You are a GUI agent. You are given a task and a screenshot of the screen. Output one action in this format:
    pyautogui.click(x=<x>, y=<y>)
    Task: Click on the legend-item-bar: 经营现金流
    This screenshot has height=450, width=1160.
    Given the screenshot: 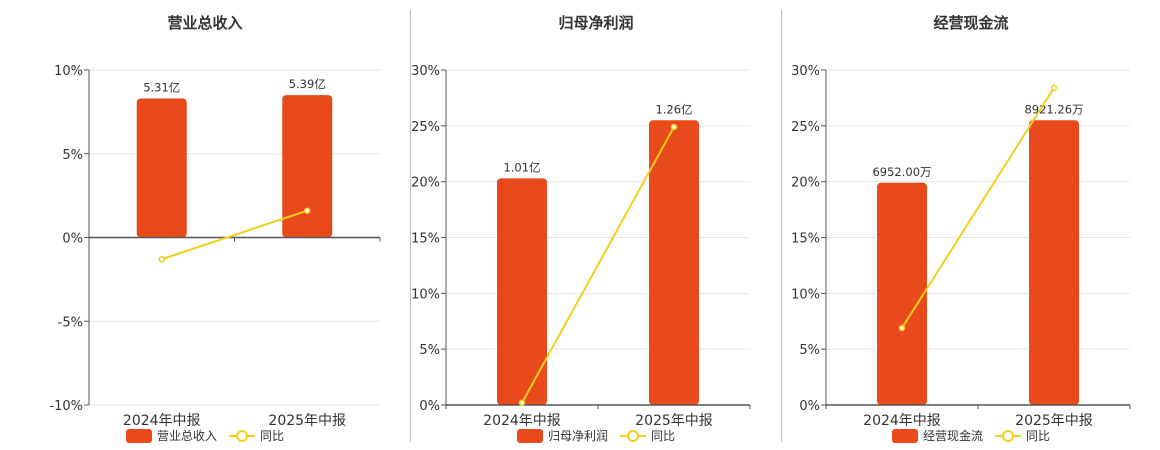 What is the action you would take?
    pyautogui.click(x=937, y=435)
    